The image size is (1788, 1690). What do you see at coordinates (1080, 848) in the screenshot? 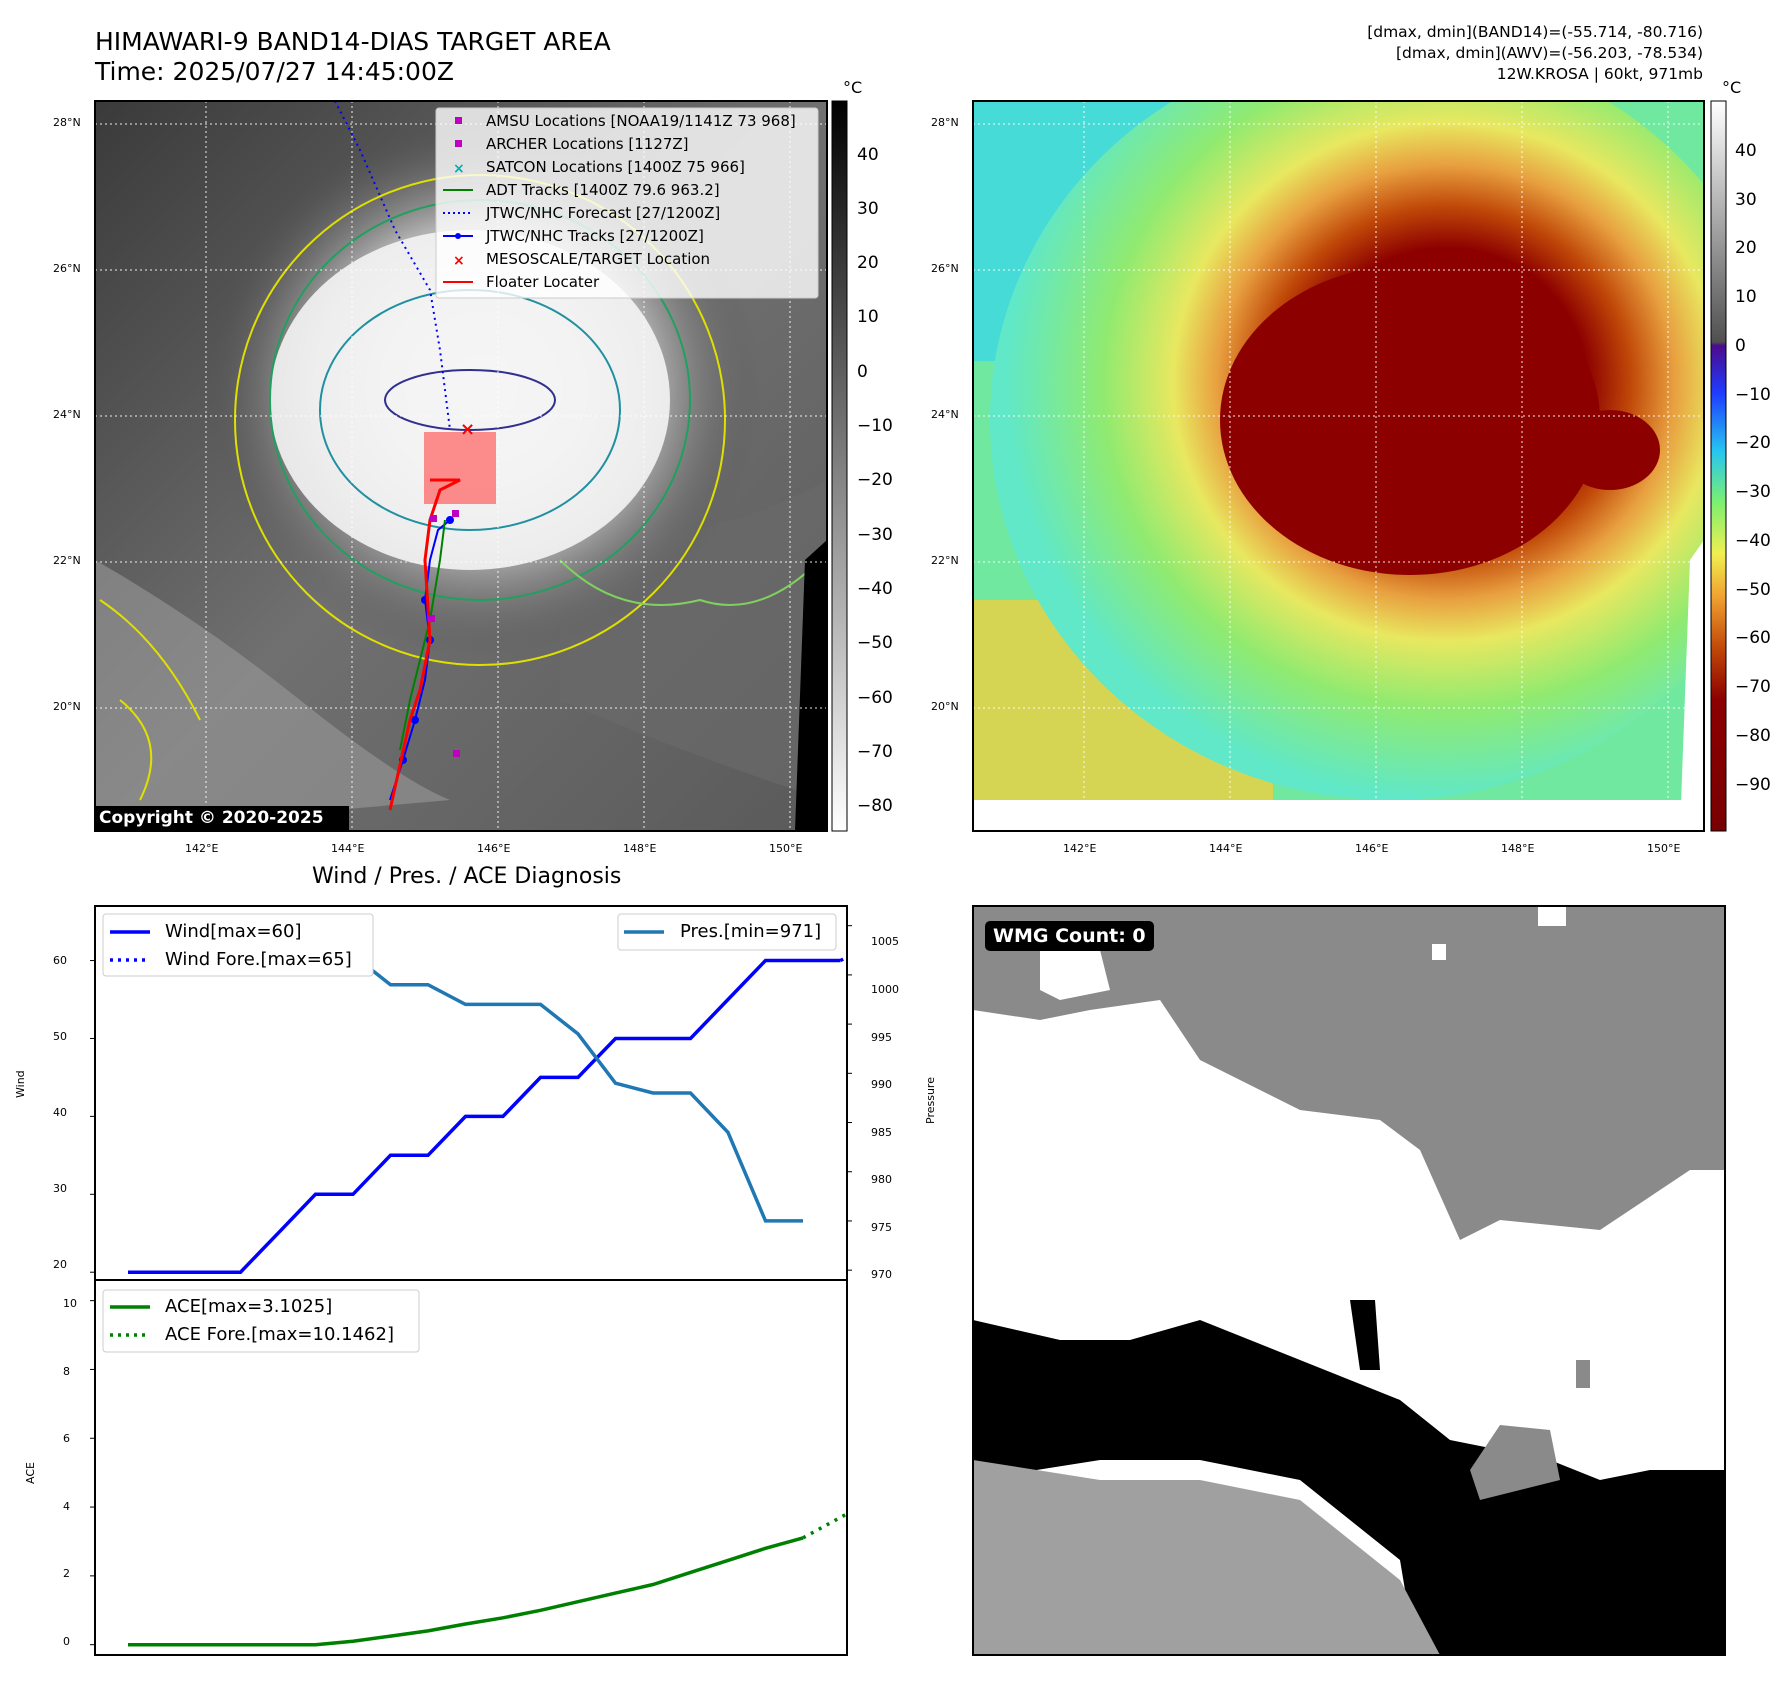
I see `lon2-tick-142: 142°E` at bounding box center [1080, 848].